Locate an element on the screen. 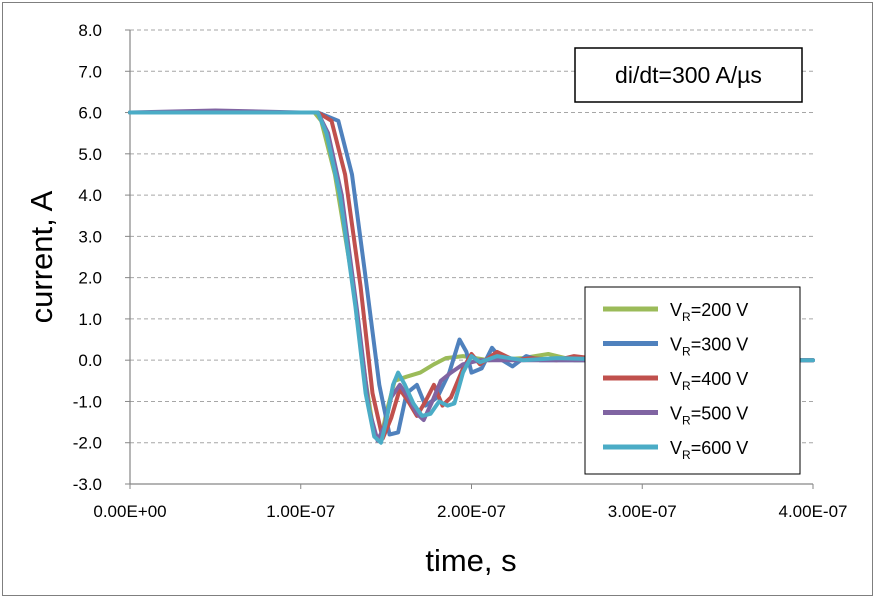 This screenshot has height=600, width=877. x-tick-label: 3.00E-07 is located at coordinates (642, 511).